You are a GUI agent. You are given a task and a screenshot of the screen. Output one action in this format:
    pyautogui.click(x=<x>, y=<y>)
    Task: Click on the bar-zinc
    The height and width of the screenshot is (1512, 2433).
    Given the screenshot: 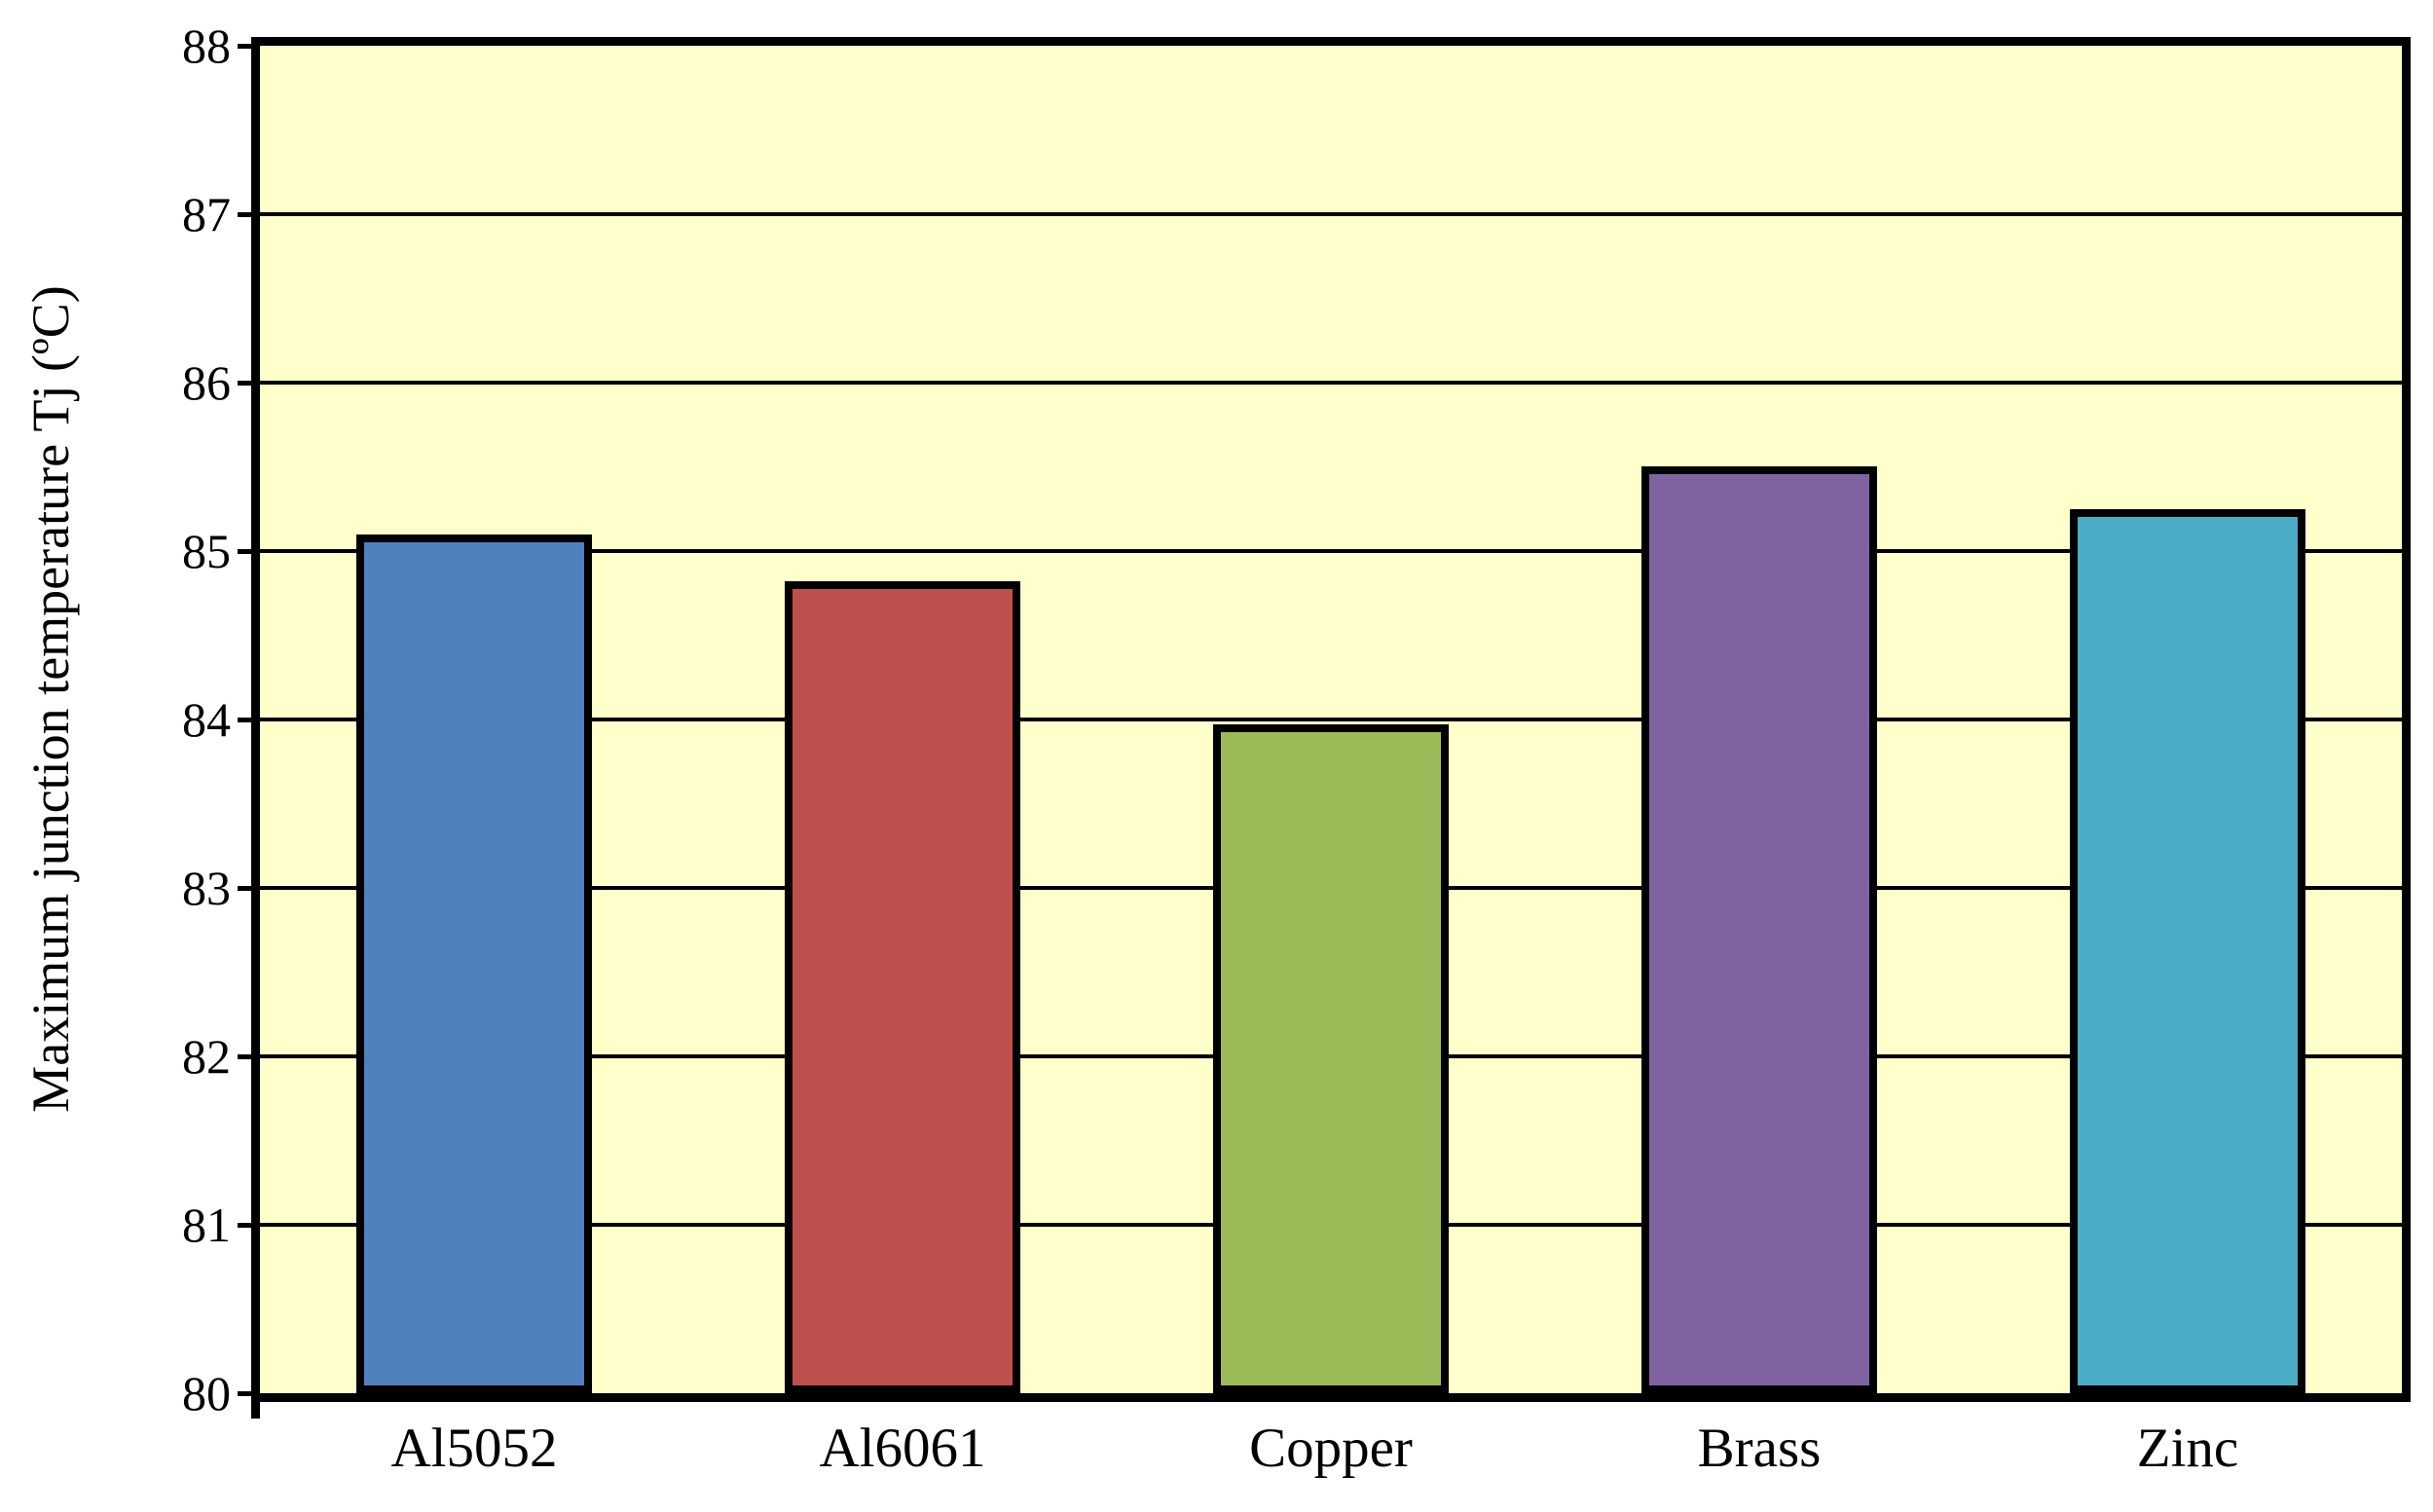 What is the action you would take?
    pyautogui.click(x=2187, y=951)
    